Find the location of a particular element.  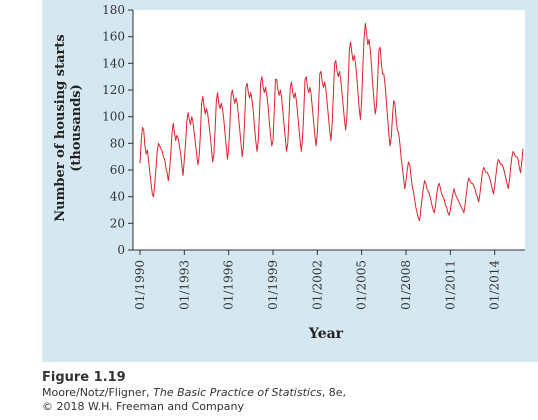

y-tick-label: 180 is located at coordinates (113, 10).